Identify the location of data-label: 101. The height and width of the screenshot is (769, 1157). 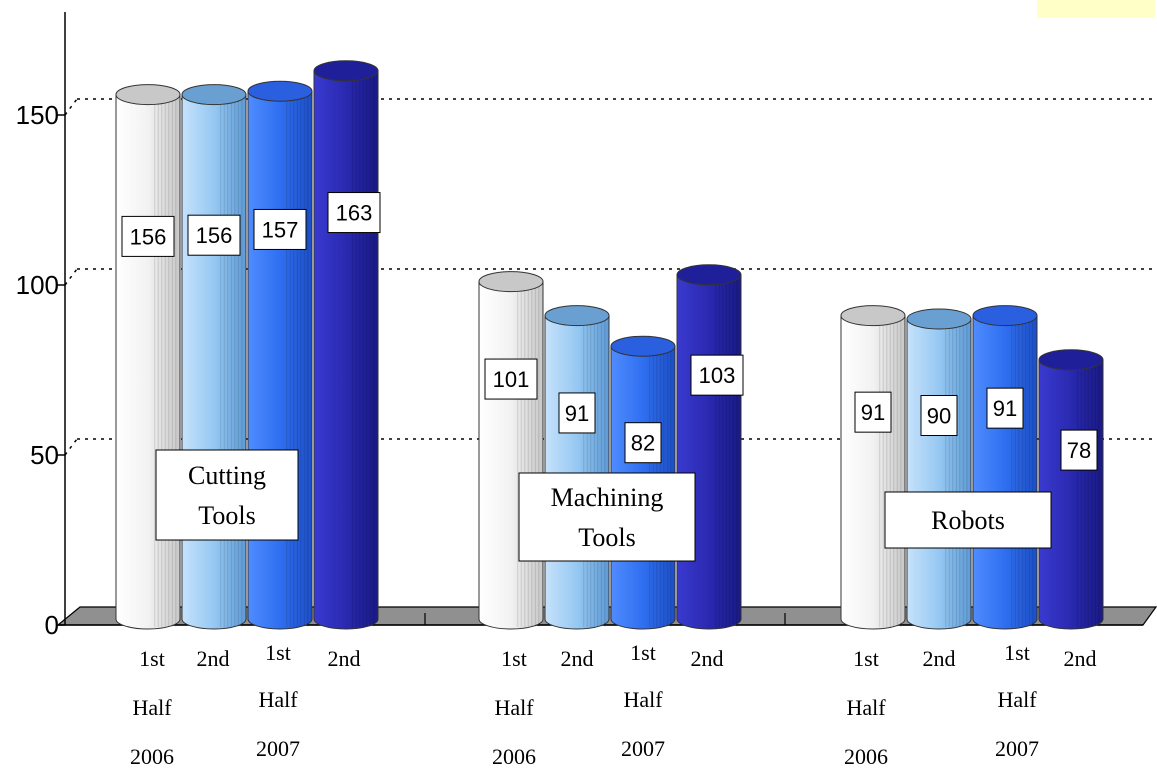
(511, 379).